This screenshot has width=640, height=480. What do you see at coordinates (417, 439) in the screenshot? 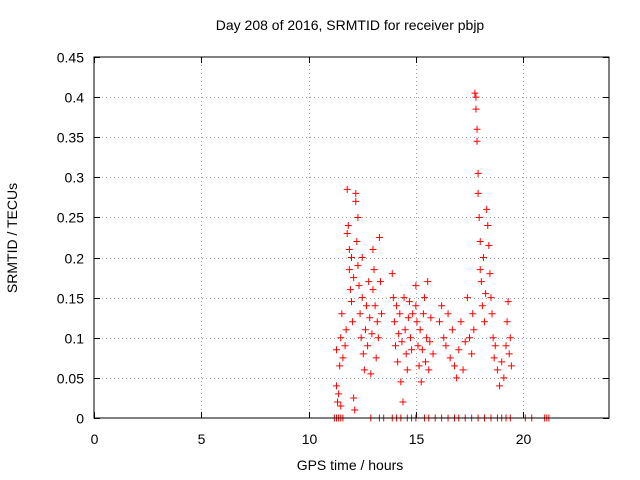
I see `x-tick-label: 15` at bounding box center [417, 439].